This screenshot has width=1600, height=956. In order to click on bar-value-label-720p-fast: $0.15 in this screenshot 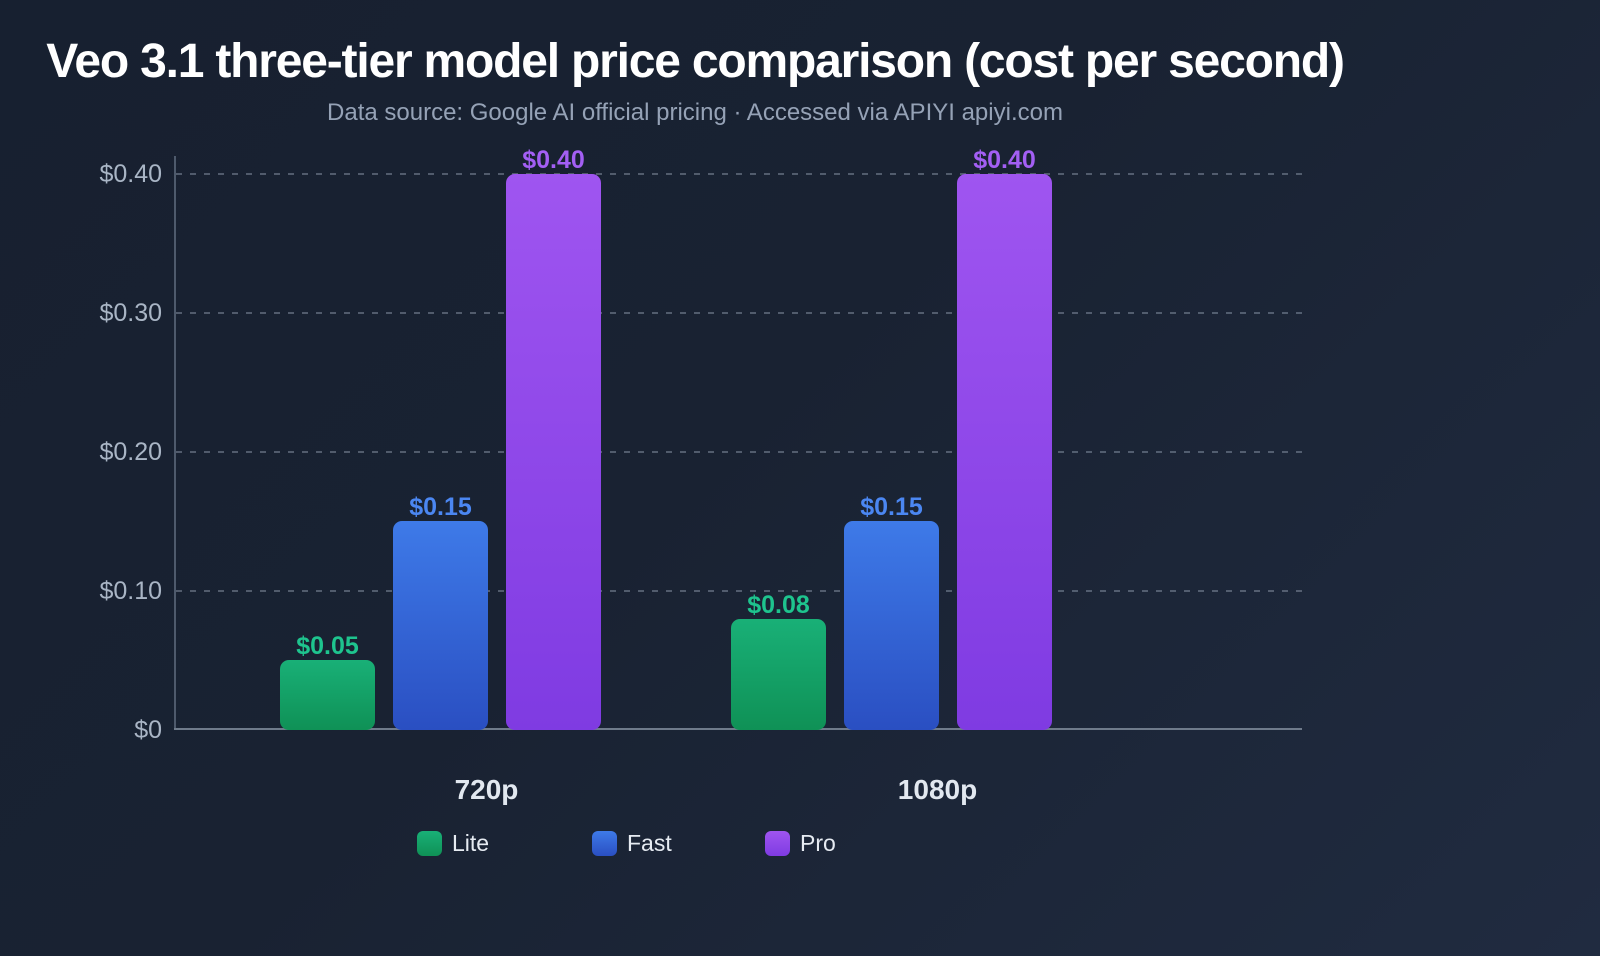, I will do `click(440, 507)`.